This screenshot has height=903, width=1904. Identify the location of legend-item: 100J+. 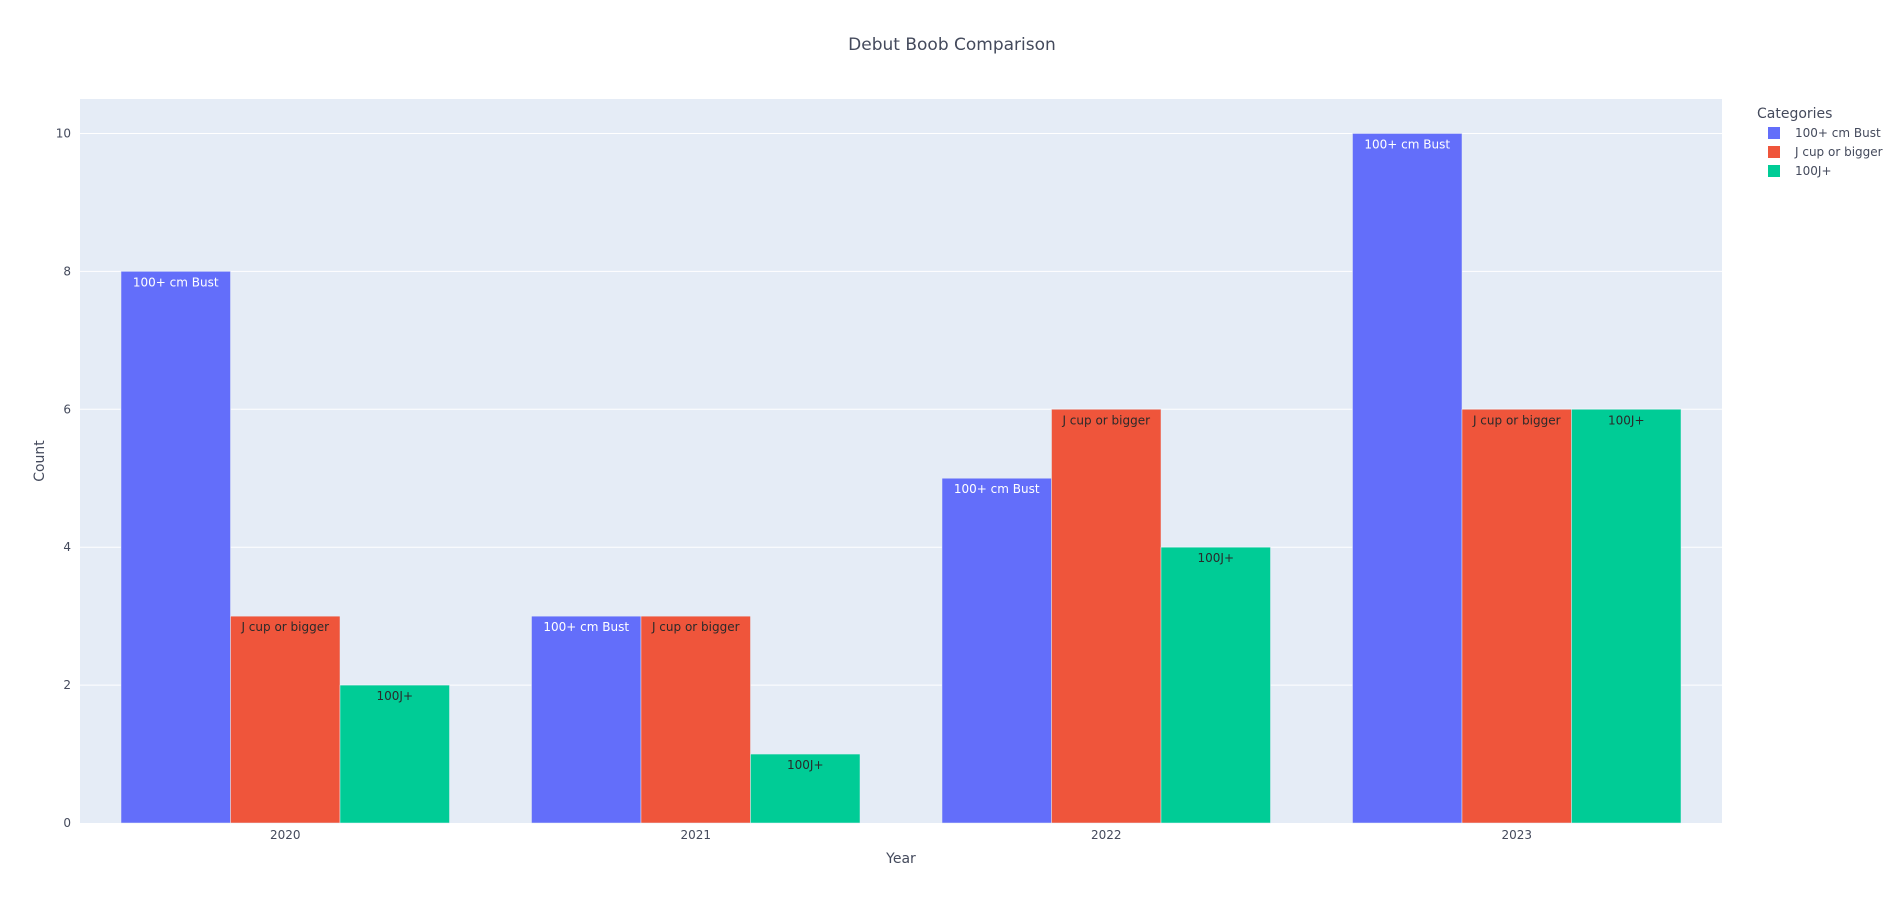
(1800, 171).